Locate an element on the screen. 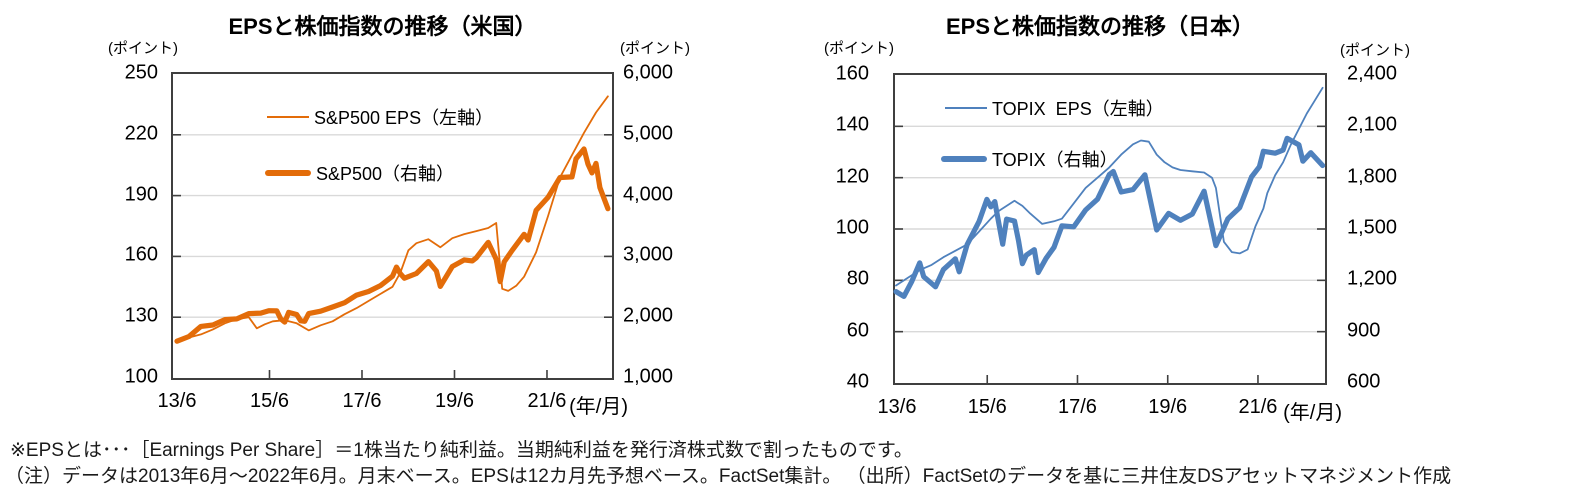 This screenshot has width=1581, height=493. us-legend-item-eps: S&P500 EPS（左軸） is located at coordinates (380, 117).